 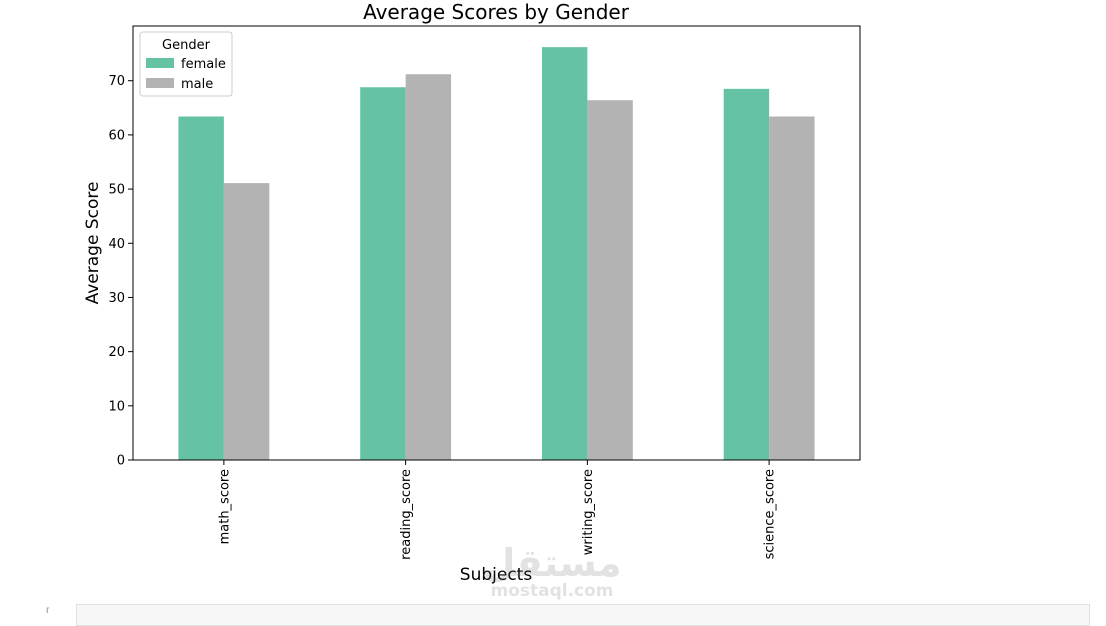 I want to click on bar-female-writing_score, so click(x=564, y=254).